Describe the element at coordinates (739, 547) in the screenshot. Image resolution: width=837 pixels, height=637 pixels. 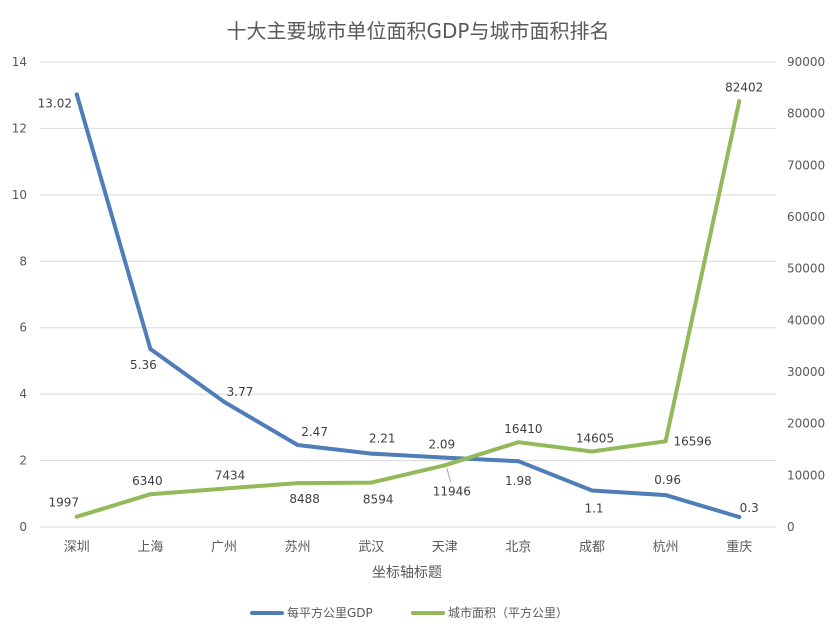
I see `x-tick-label: 重庆` at that location.